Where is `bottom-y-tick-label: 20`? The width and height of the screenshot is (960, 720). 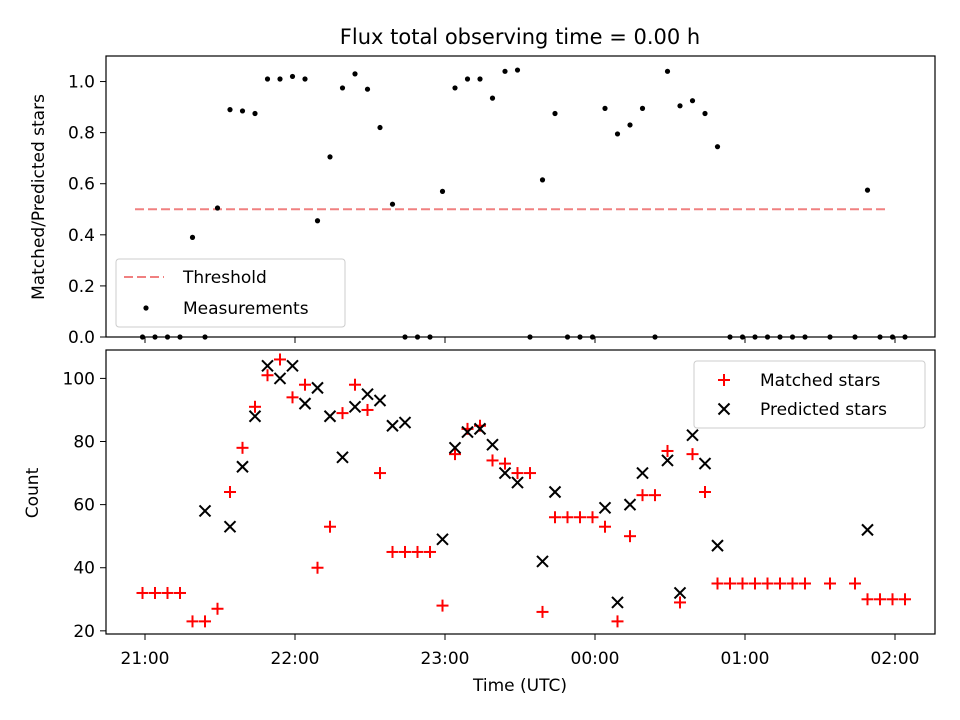 bottom-y-tick-label: 20 is located at coordinates (84, 632).